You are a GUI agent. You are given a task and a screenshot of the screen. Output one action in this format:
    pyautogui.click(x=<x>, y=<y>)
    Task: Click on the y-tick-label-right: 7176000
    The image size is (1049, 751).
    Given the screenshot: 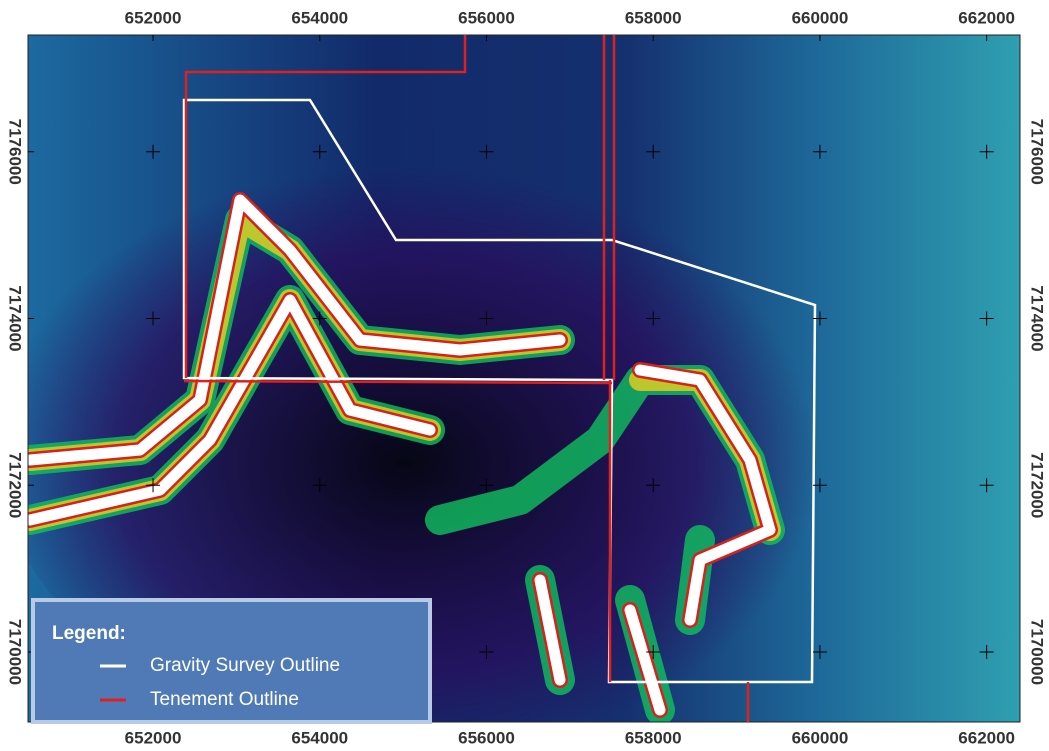 What is the action you would take?
    pyautogui.click(x=1037, y=152)
    